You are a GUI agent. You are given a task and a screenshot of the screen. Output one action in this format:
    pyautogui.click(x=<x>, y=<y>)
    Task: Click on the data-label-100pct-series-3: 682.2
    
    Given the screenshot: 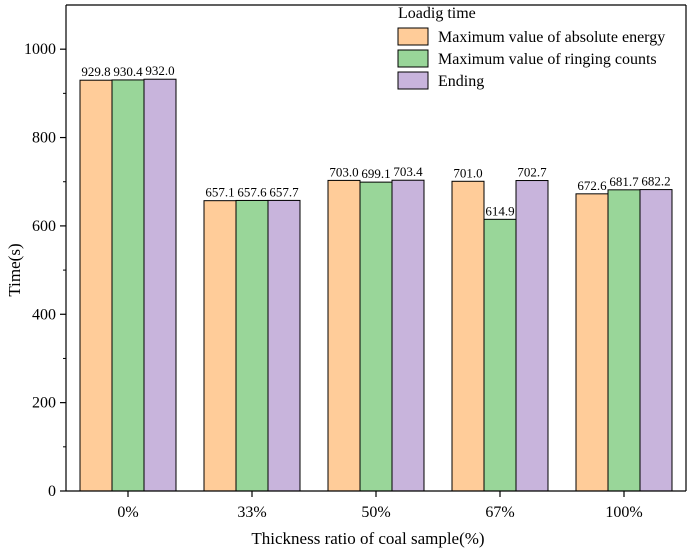 What is the action you would take?
    pyautogui.click(x=655, y=181)
    